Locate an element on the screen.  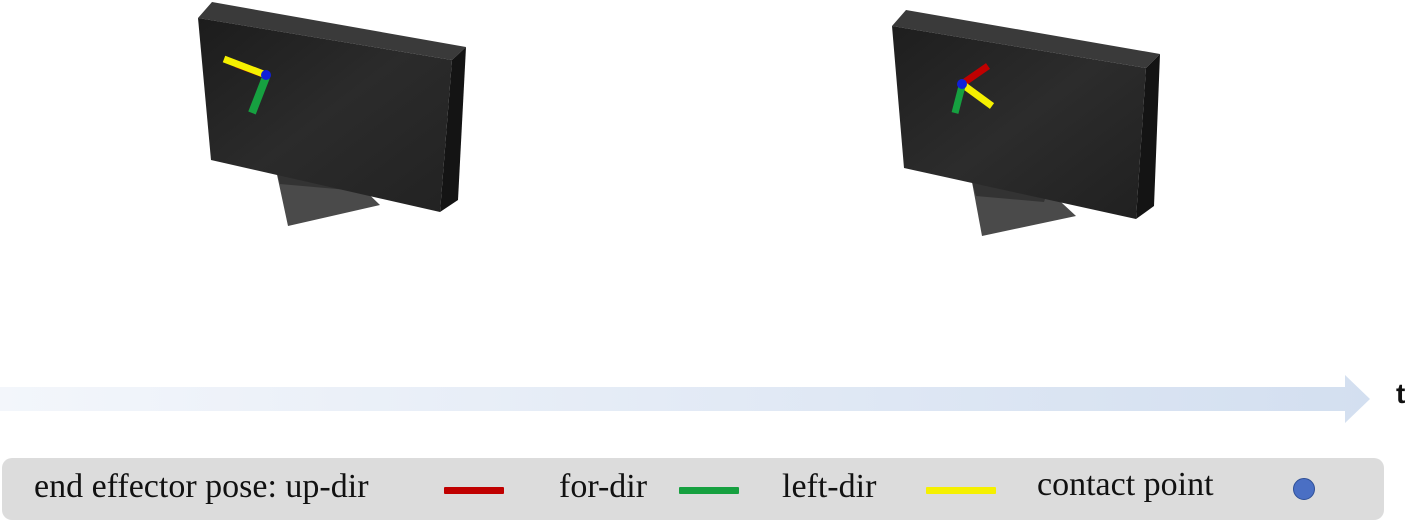
contact-point-right is located at coordinates (962, 84).